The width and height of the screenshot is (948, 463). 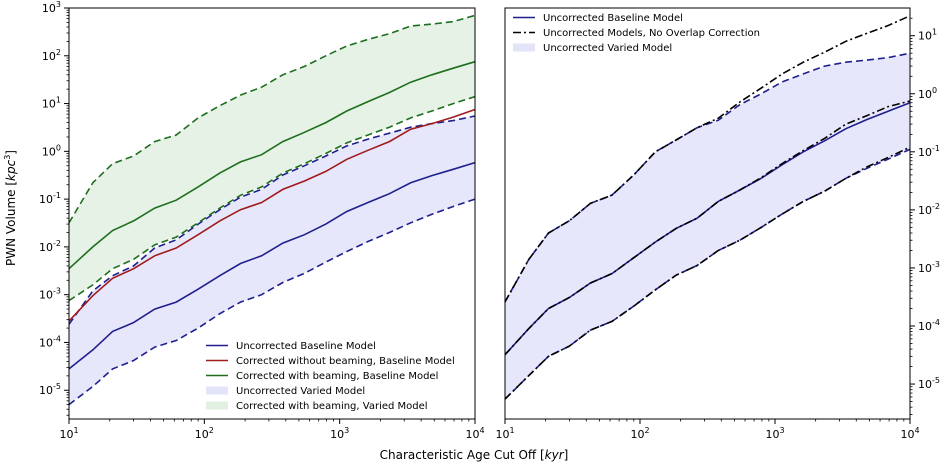 I want to click on left-y-tick-label: 10⁻², so click(x=50, y=246).